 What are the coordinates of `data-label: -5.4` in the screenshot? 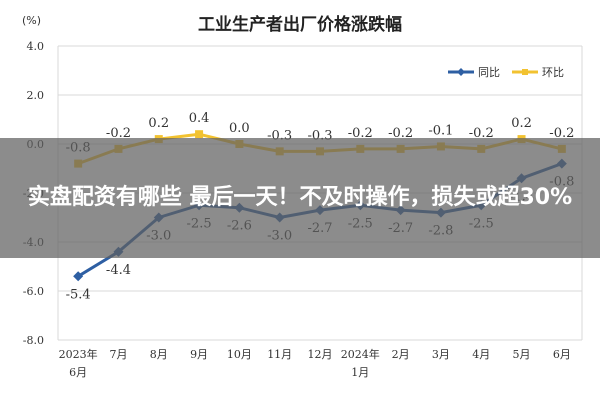 It's located at (78, 294).